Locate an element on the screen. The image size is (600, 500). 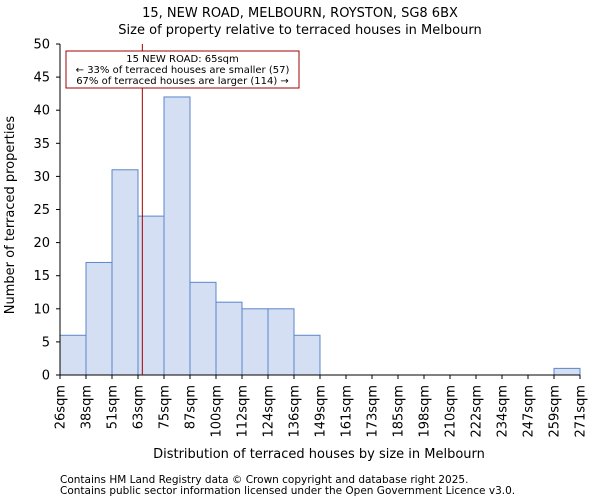
x-tick-label: 38sqm is located at coordinates (87, 407).